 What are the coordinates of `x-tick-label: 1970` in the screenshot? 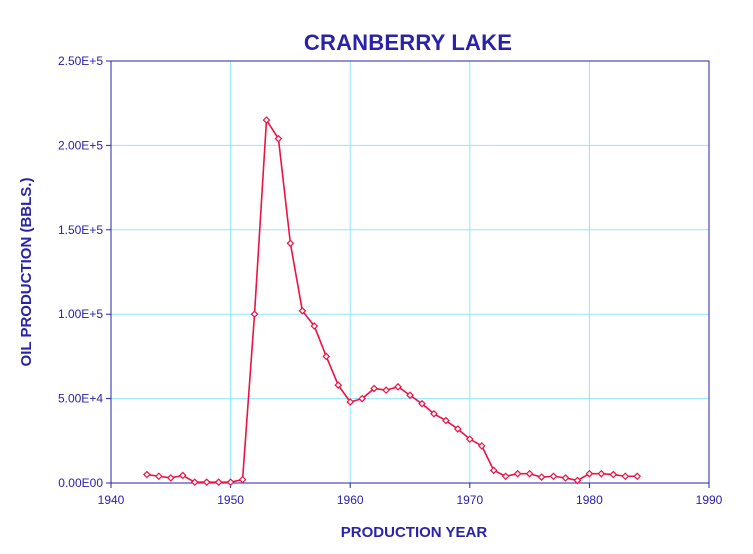 It's located at (469, 500).